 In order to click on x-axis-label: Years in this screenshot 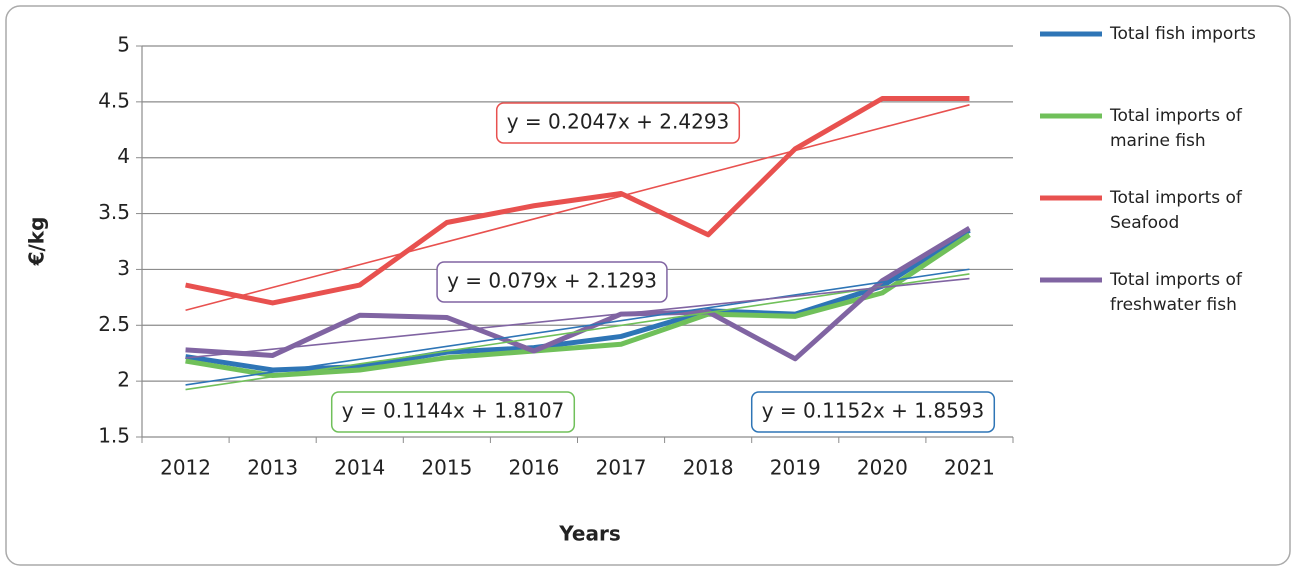, I will do `click(589, 534)`.